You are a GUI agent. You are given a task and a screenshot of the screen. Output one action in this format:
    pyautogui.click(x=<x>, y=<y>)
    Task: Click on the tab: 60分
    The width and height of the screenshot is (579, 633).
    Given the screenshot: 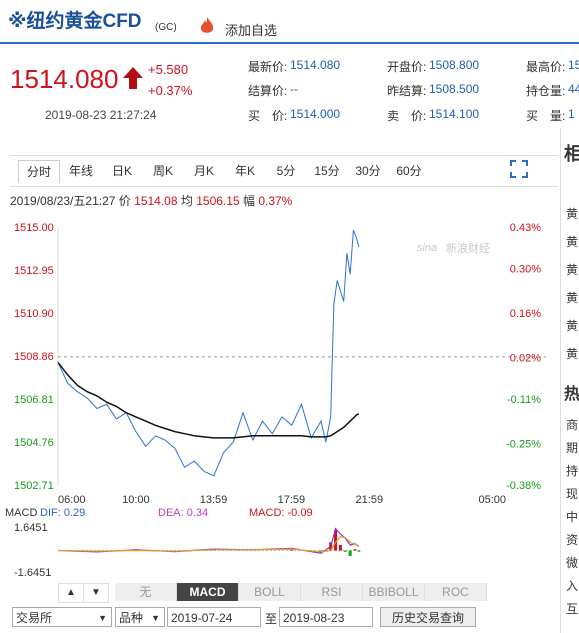 What is the action you would take?
    pyautogui.click(x=409, y=171)
    